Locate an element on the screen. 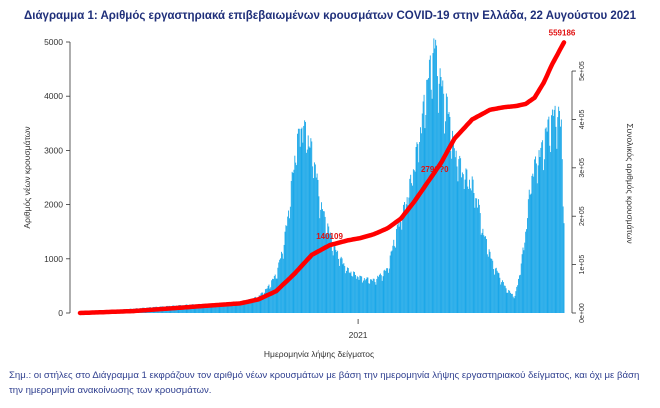 Image resolution: width=660 pixels, height=408 pixels. y2-tick-label: 4e+05 is located at coordinates (582, 119).